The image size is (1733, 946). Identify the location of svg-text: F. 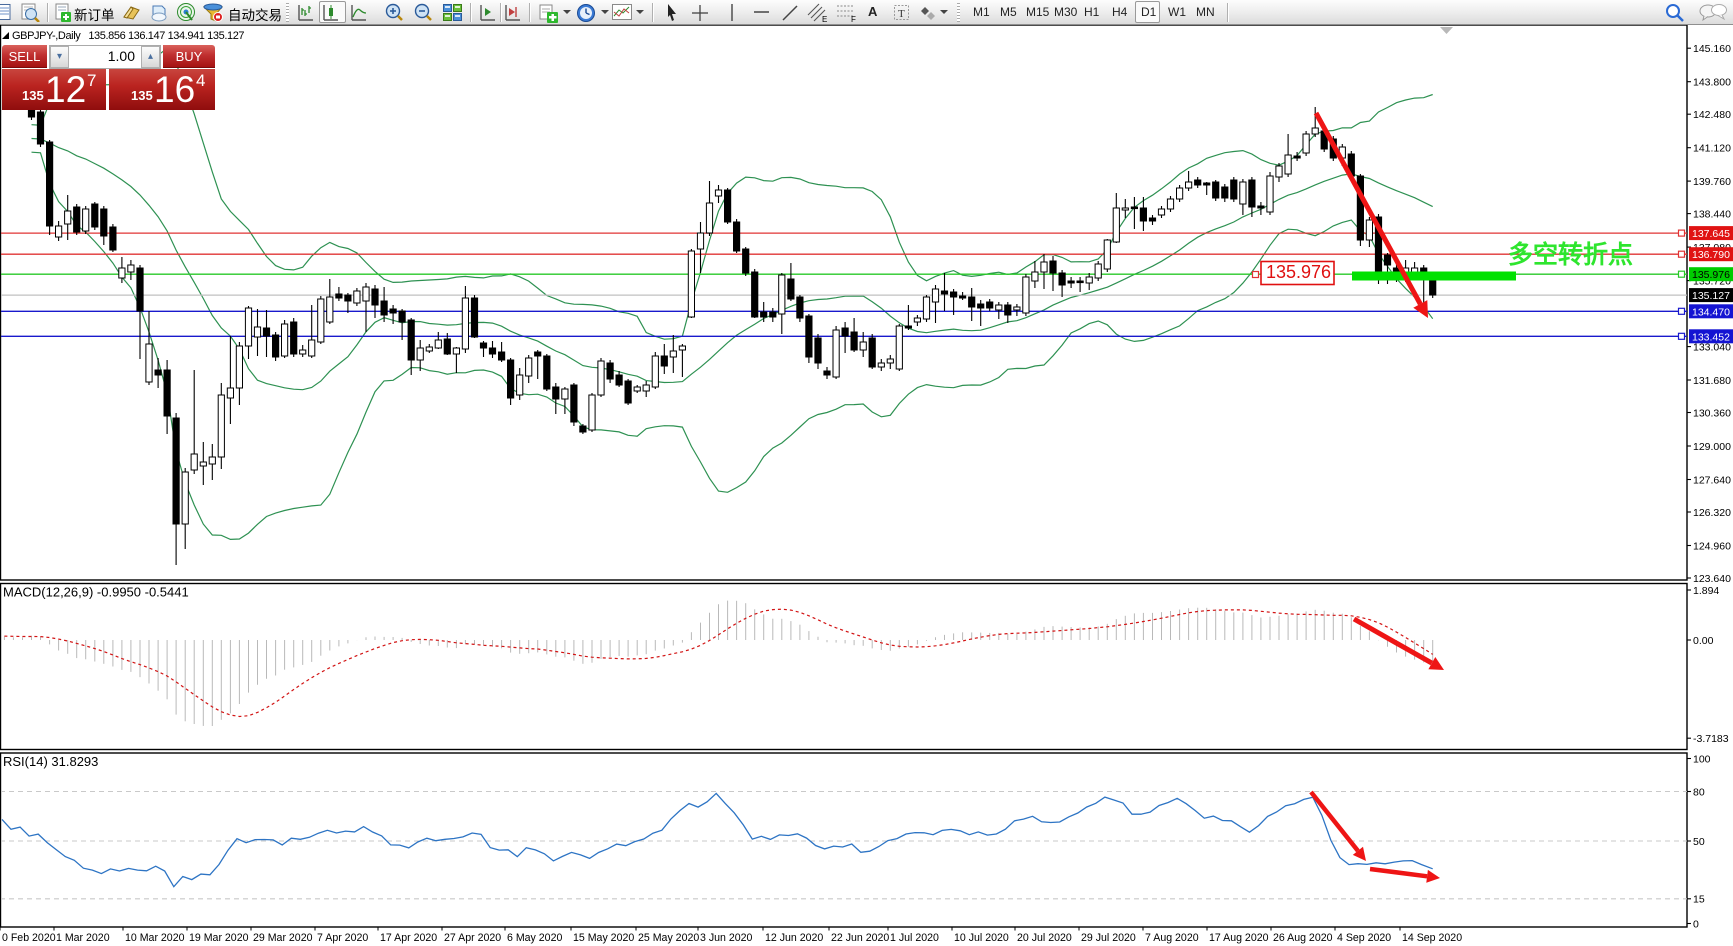
(853, 19).